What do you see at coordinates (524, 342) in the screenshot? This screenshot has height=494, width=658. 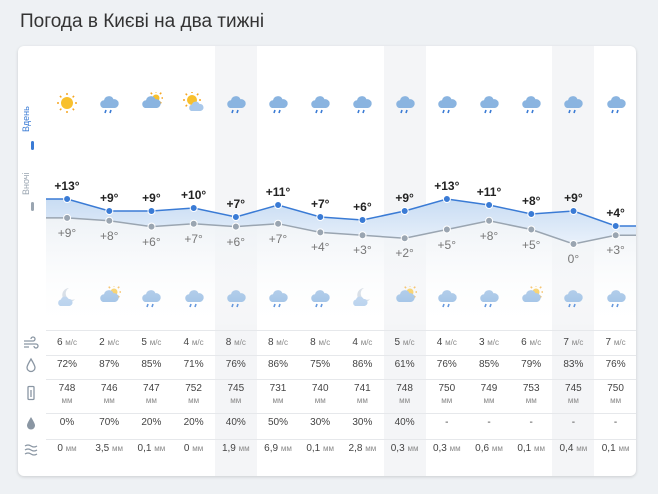 I see `wind-value: 6` at bounding box center [524, 342].